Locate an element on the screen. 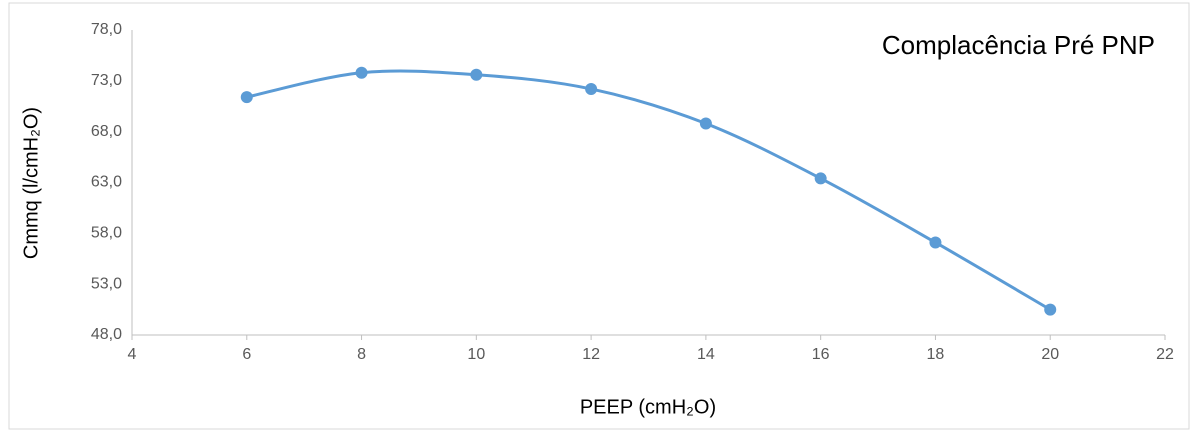 The image size is (1198, 432). y-tick-label: 48,0 is located at coordinates (106, 334).